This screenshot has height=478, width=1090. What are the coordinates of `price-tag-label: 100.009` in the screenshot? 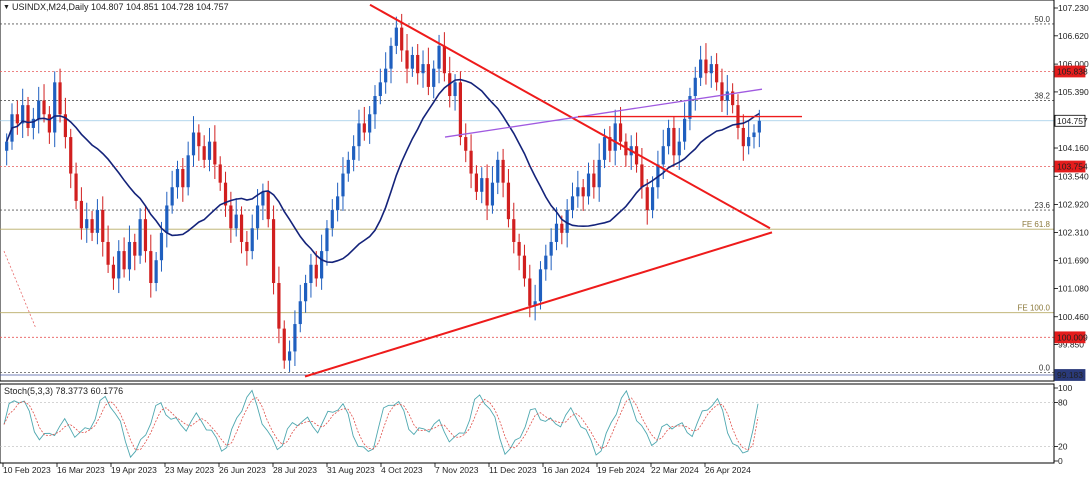 It's located at (1072, 337).